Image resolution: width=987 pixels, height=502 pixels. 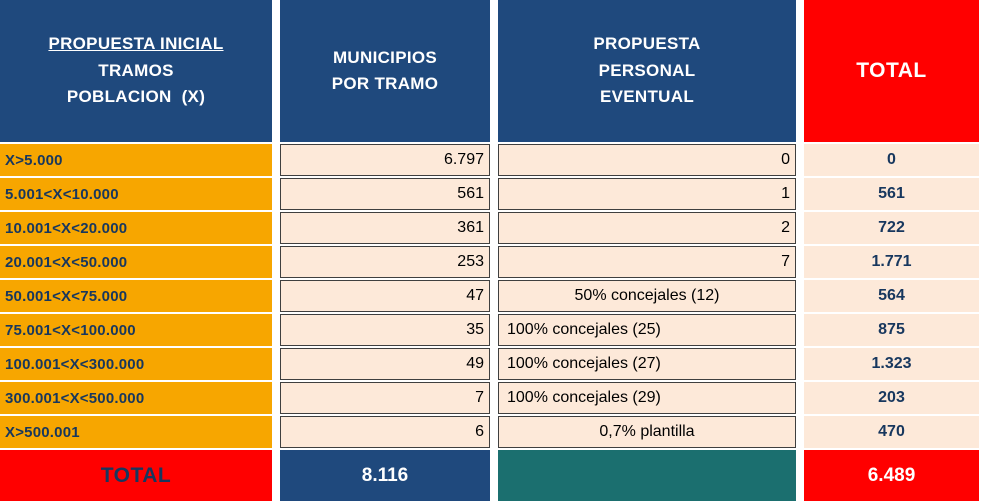 What do you see at coordinates (136, 97) in the screenshot?
I see `header-tramos-line3: POBLACION (X)` at bounding box center [136, 97].